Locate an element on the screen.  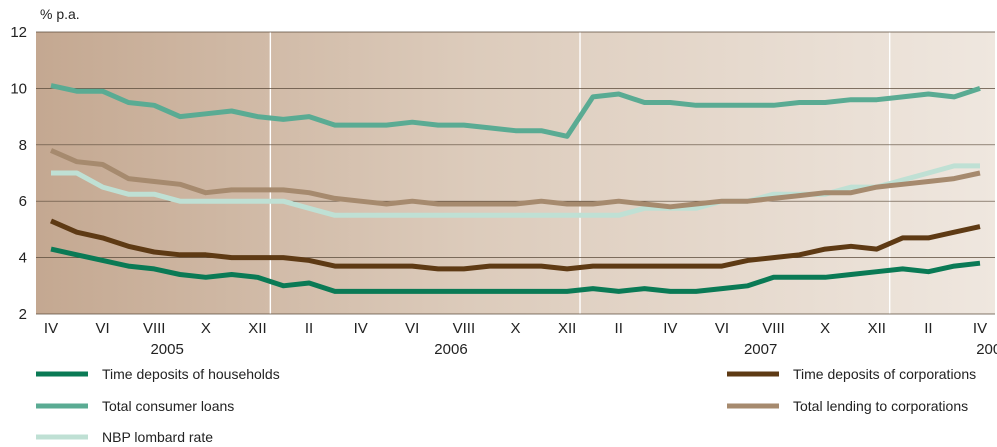
legend-label-0: Time deposits of households is located at coordinates (191, 374).